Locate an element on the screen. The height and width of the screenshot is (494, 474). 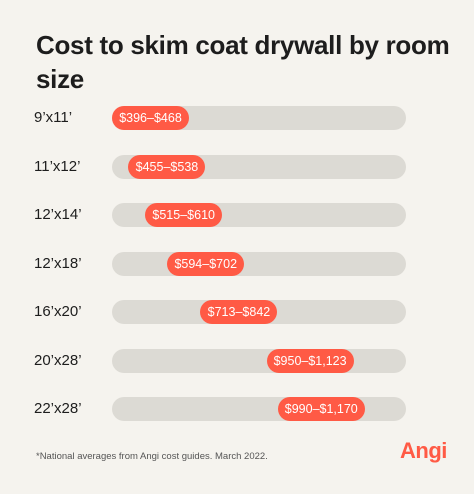
angi-logo: Angi is located at coordinates (423, 450).